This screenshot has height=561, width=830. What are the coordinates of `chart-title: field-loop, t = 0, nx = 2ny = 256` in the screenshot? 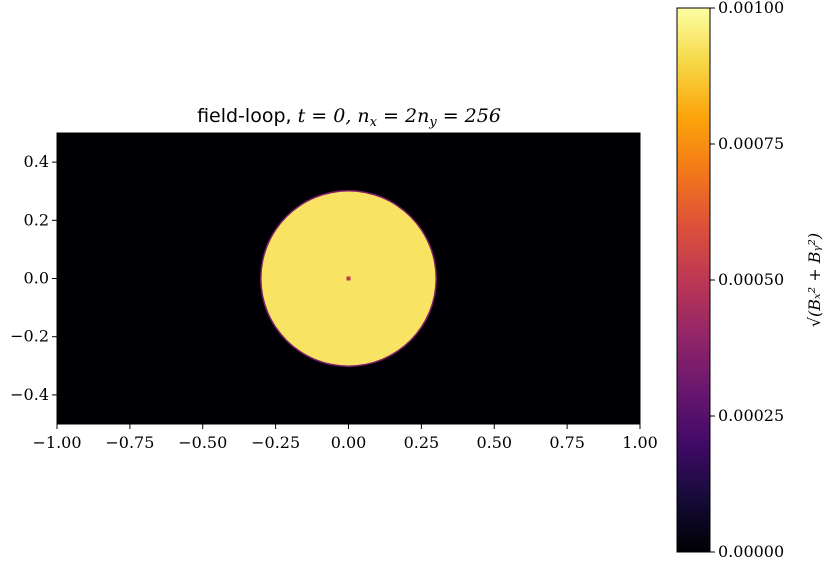 It's located at (349, 117).